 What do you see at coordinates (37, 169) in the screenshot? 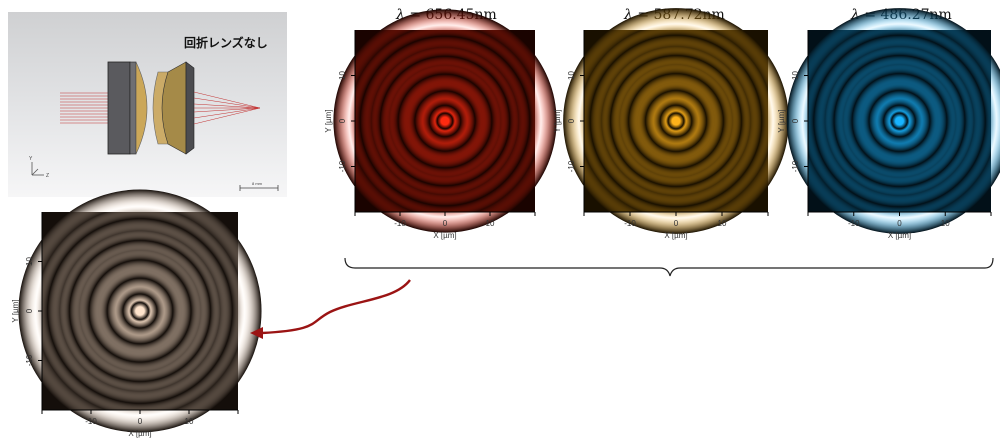
I see `axis-triad` at bounding box center [37, 169].